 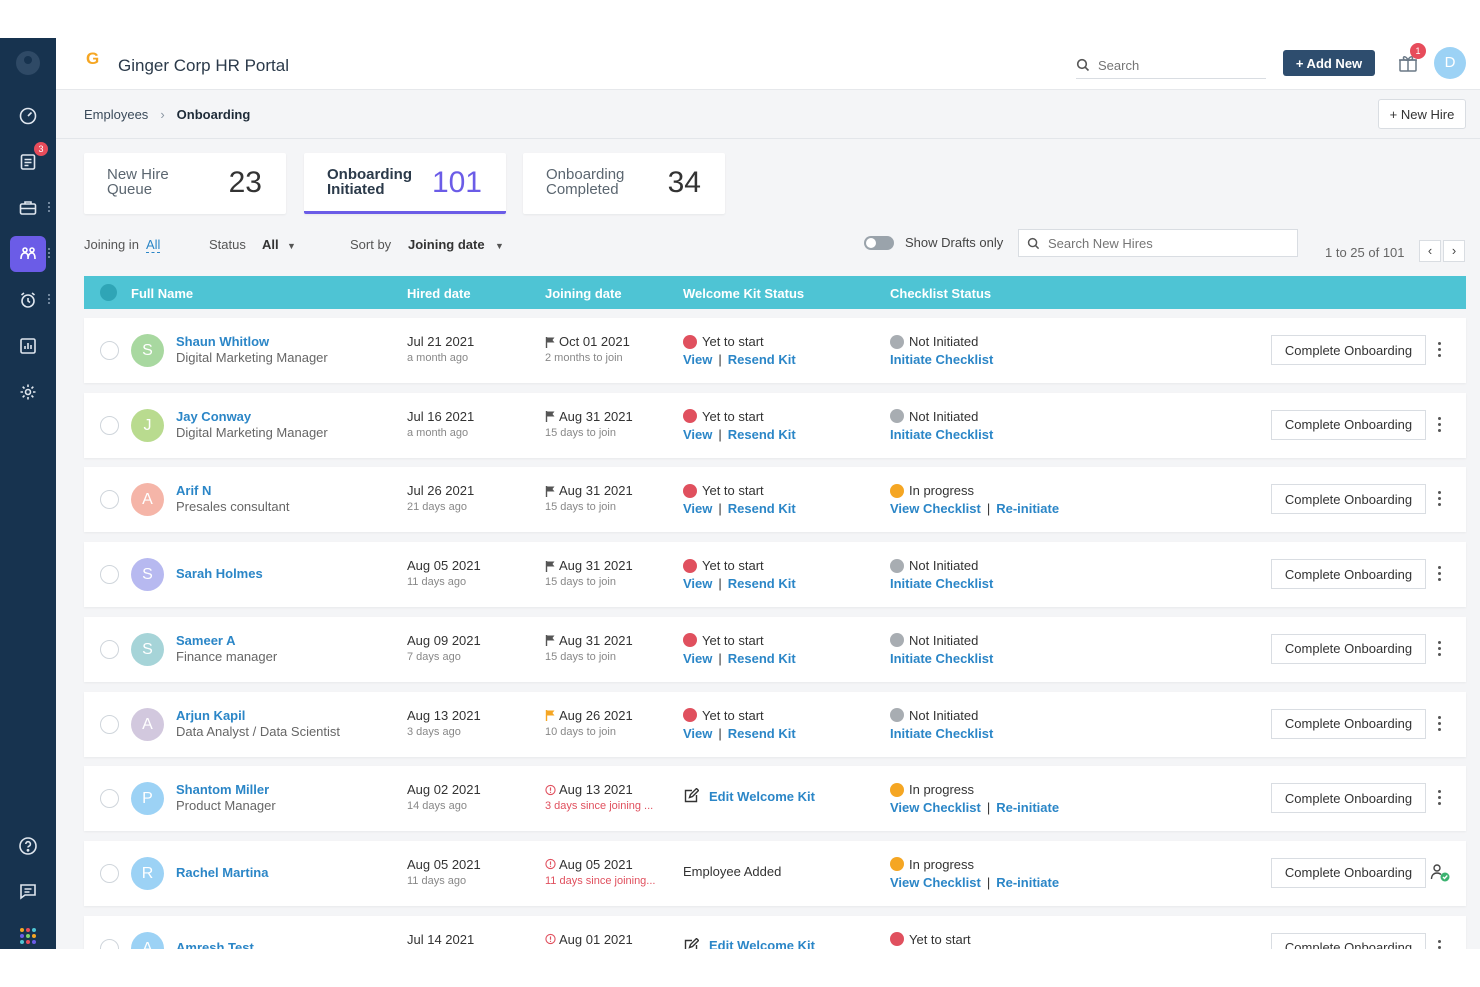 I want to click on edit-welcome-kit: Edit Welcome Kit, so click(x=749, y=943).